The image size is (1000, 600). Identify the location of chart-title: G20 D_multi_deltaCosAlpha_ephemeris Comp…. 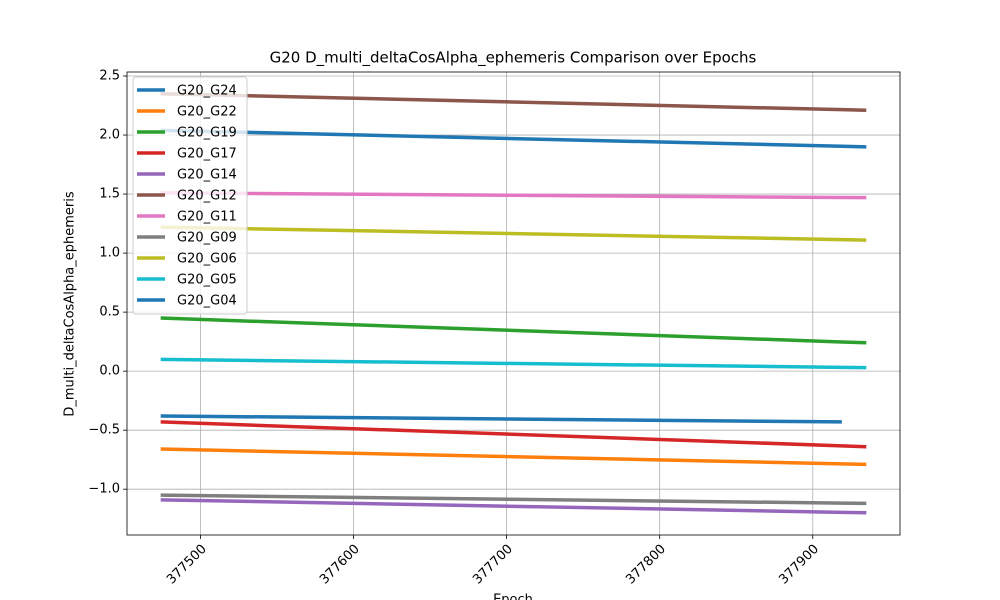
(513, 58).